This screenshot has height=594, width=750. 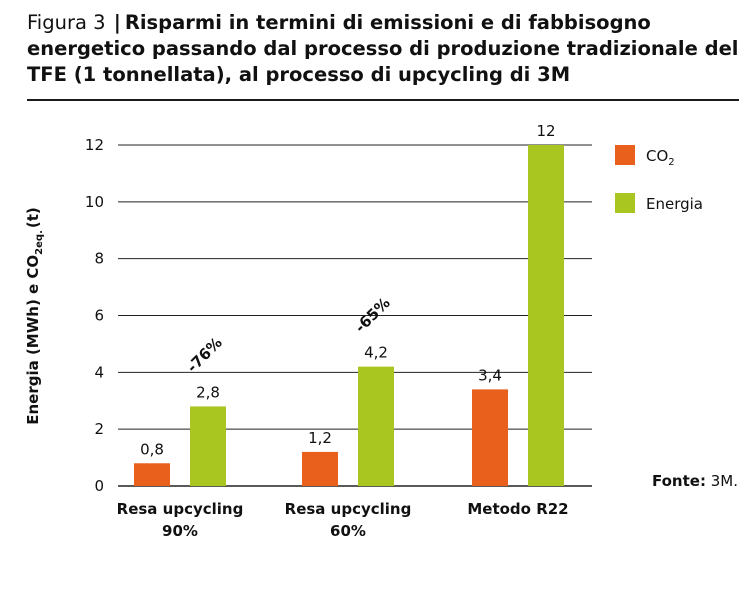 I want to click on y-tick-4: 4, so click(x=99, y=372).